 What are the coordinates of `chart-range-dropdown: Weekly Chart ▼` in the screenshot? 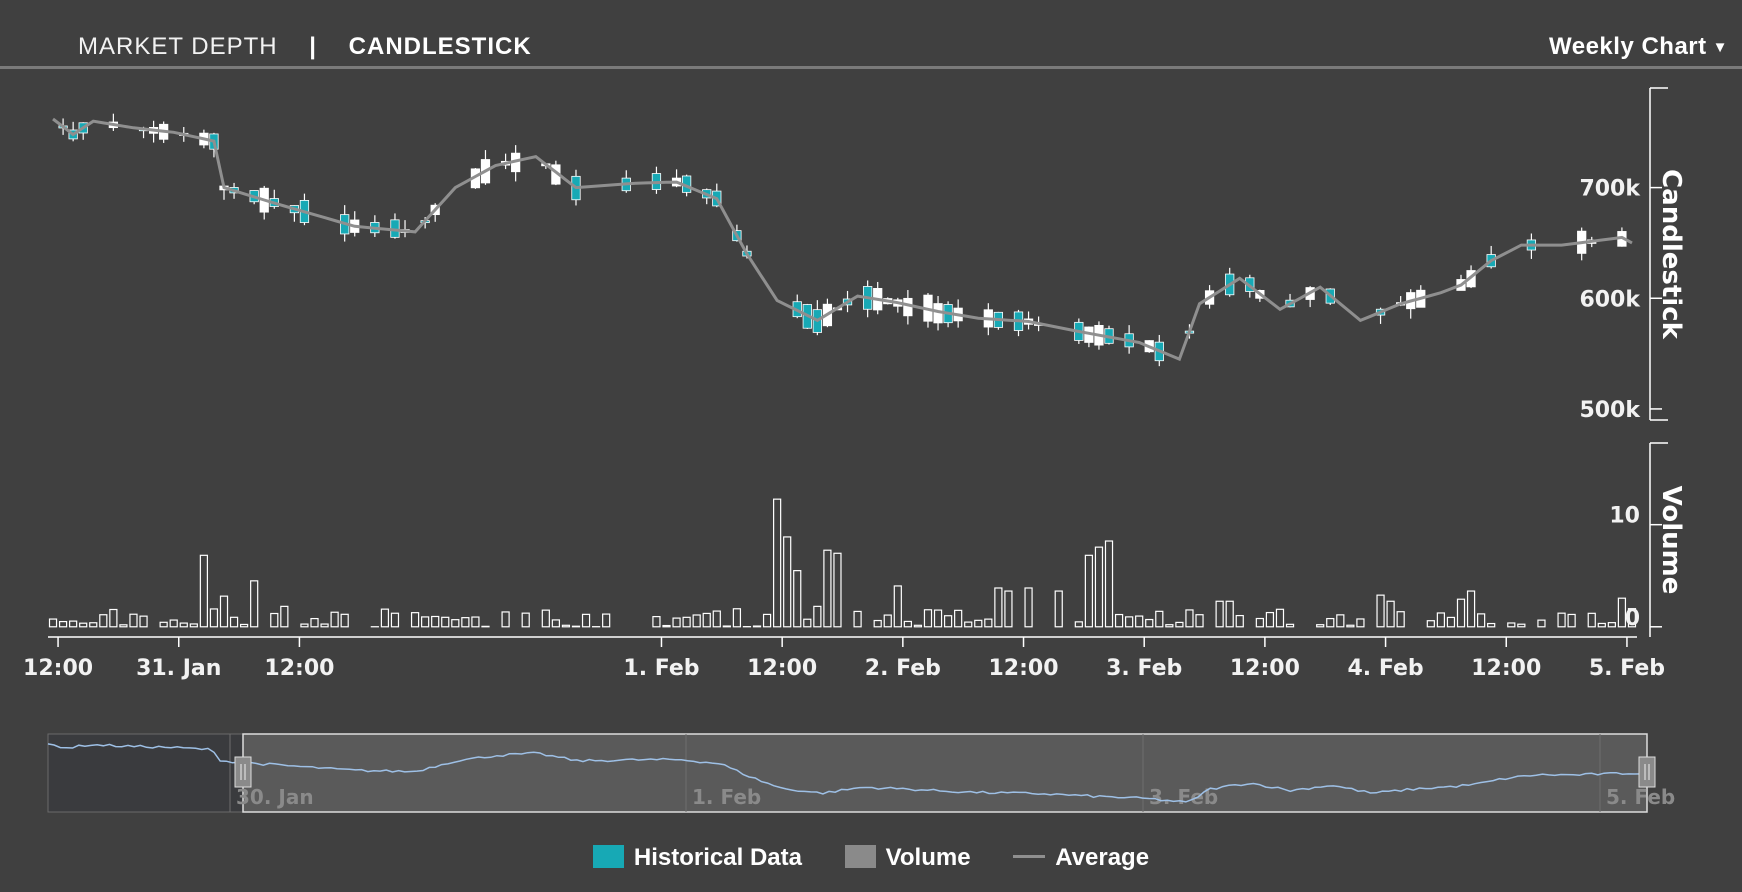 It's located at (1638, 47).